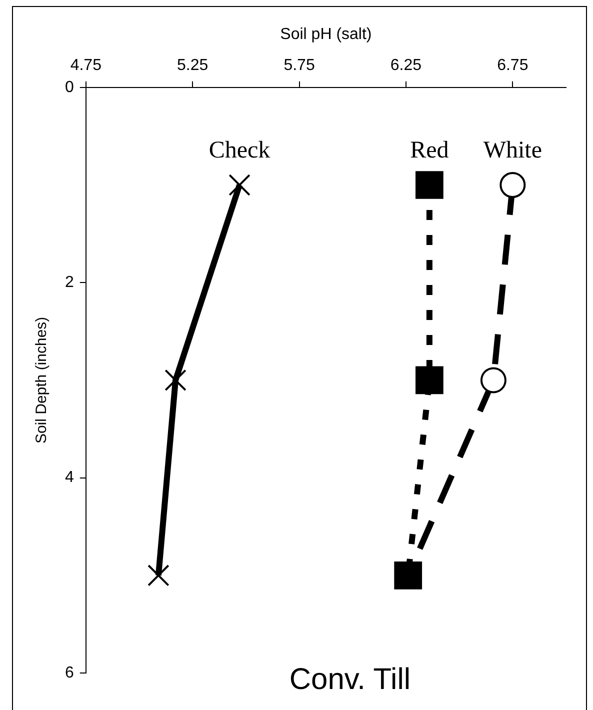 This screenshot has width=593, height=710. Describe the element at coordinates (86, 65) in the screenshot. I see `x-tick-label: 4.75` at that location.